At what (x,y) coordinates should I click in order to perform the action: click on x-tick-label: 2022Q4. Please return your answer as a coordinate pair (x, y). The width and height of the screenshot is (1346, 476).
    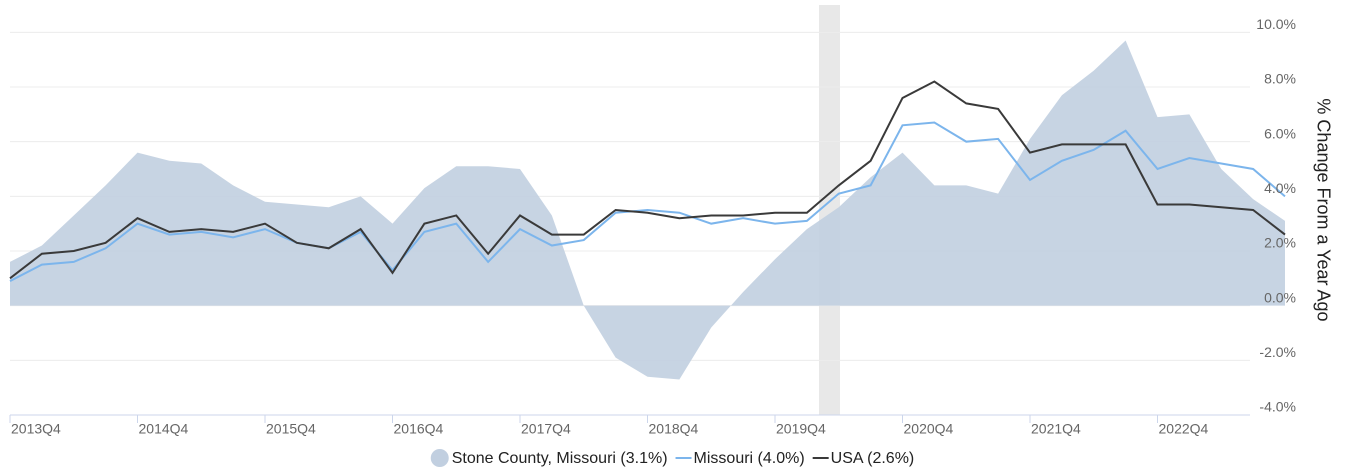
    Looking at the image, I should click on (1184, 429).